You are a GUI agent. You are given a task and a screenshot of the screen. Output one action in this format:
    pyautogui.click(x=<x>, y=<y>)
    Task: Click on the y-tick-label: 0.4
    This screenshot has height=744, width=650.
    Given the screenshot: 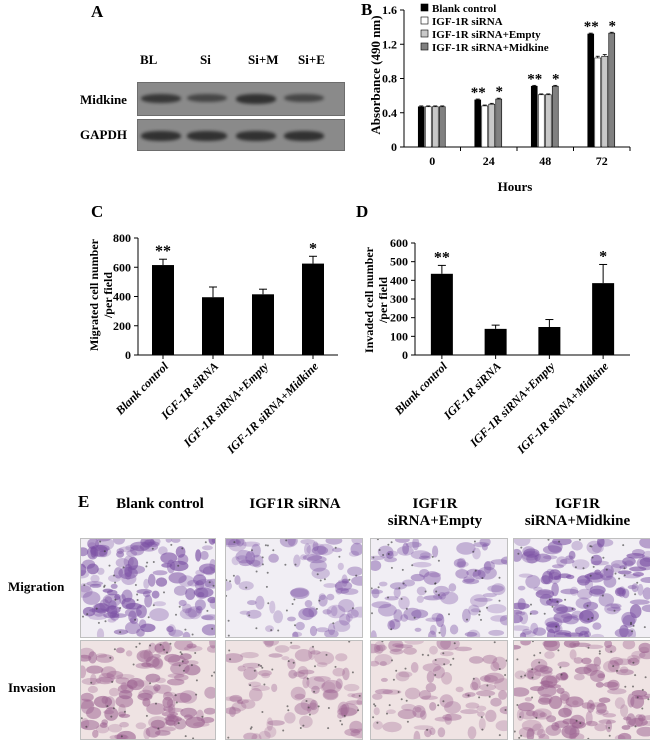 What is the action you would take?
    pyautogui.click(x=389, y=113)
    